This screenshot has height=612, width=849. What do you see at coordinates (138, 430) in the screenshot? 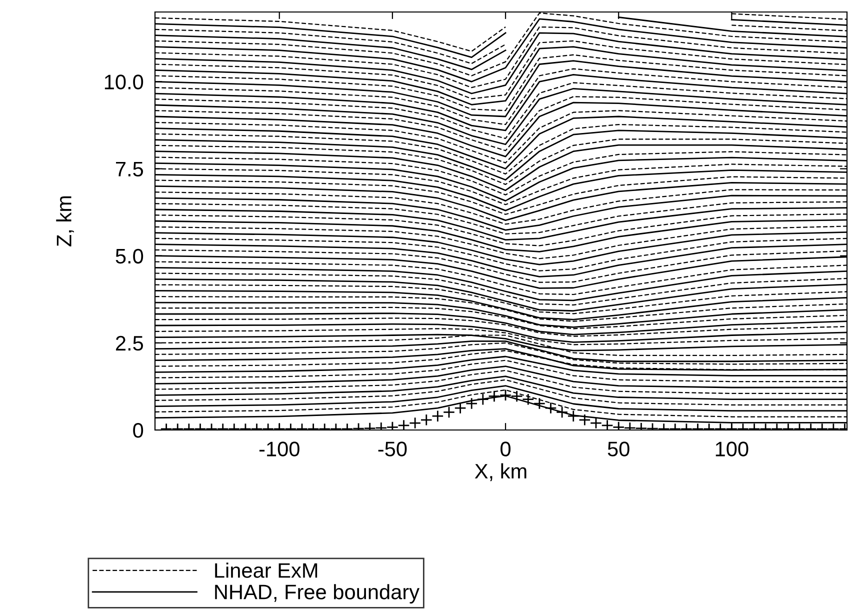
I see `y-tick-label: 0` at bounding box center [138, 430].